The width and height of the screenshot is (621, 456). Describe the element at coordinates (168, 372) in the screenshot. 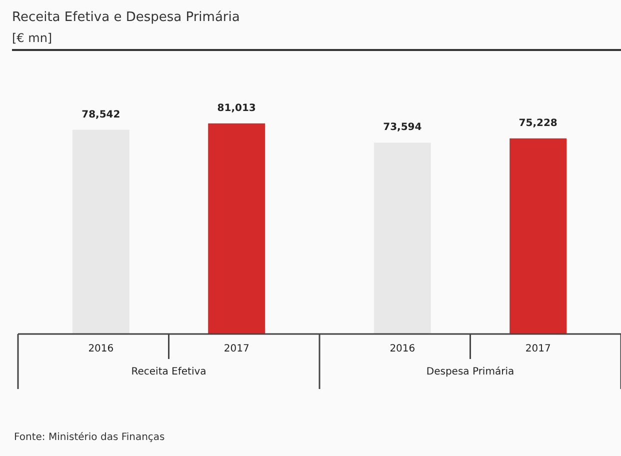

I see `x-tick-label: Receita Efetiva` at that location.